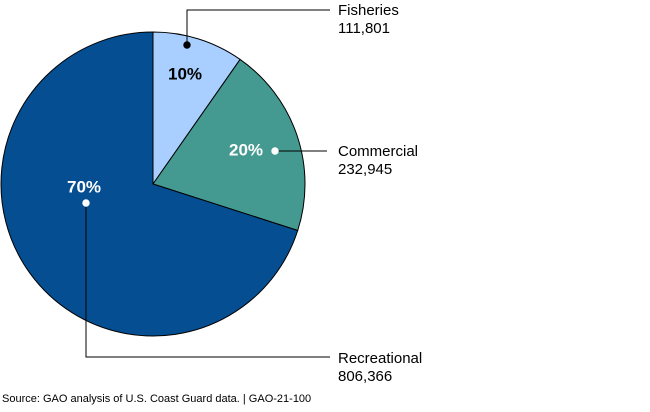 This screenshot has height=412, width=650. Describe the element at coordinates (275, 151) in the screenshot. I see `leader-dot-commercial` at that location.